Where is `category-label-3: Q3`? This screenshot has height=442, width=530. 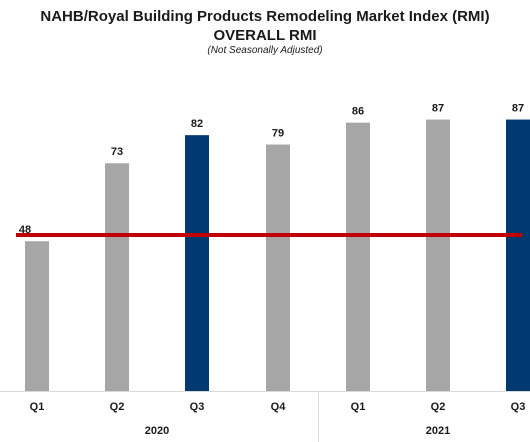 category-label-3: Q3 is located at coordinates (197, 407).